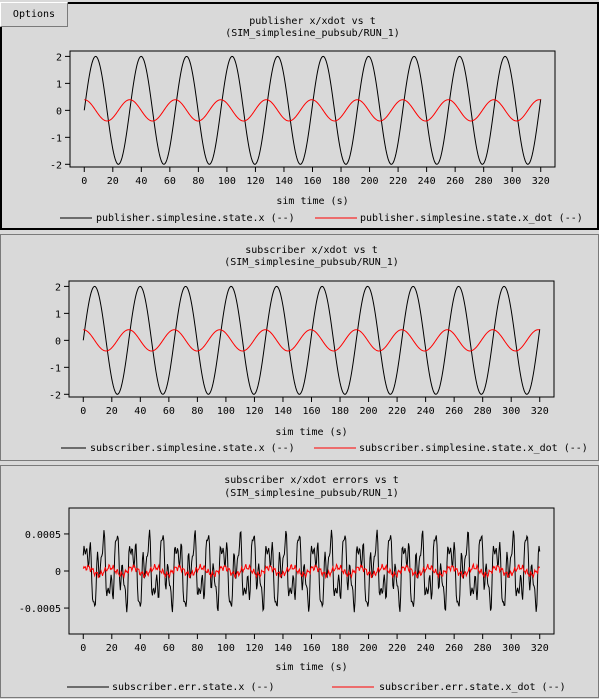  I want to click on chart-title: subscriber x/xdot vs t, so click(311, 250).